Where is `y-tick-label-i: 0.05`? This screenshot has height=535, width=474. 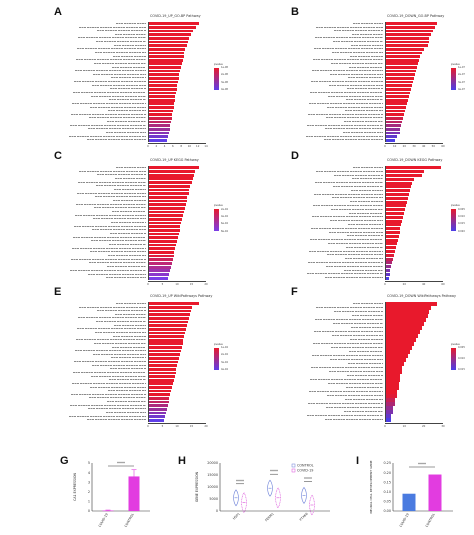 y-tick-label-i: 0.05 is located at coordinates (387, 502).